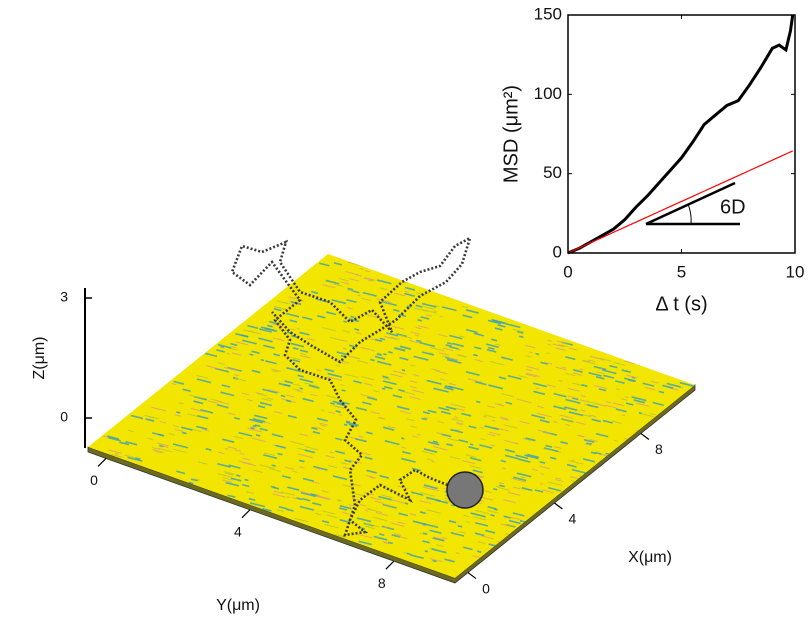 This screenshot has height=617, width=811. What do you see at coordinates (465, 490) in the screenshot?
I see `particle` at bounding box center [465, 490].